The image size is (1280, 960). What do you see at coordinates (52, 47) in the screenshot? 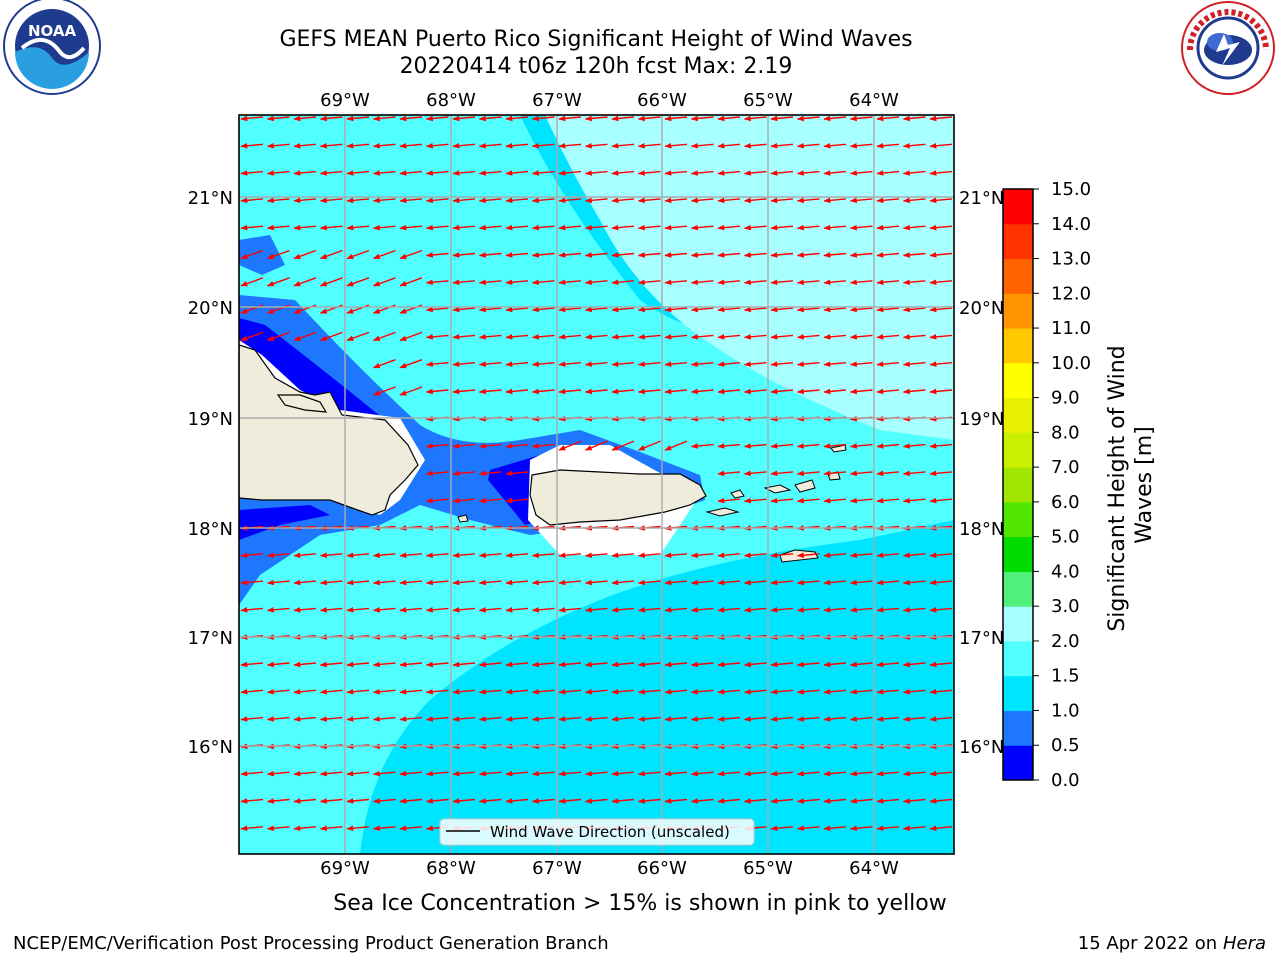
I see `noaa-logo-icon: NOAA` at bounding box center [52, 47].